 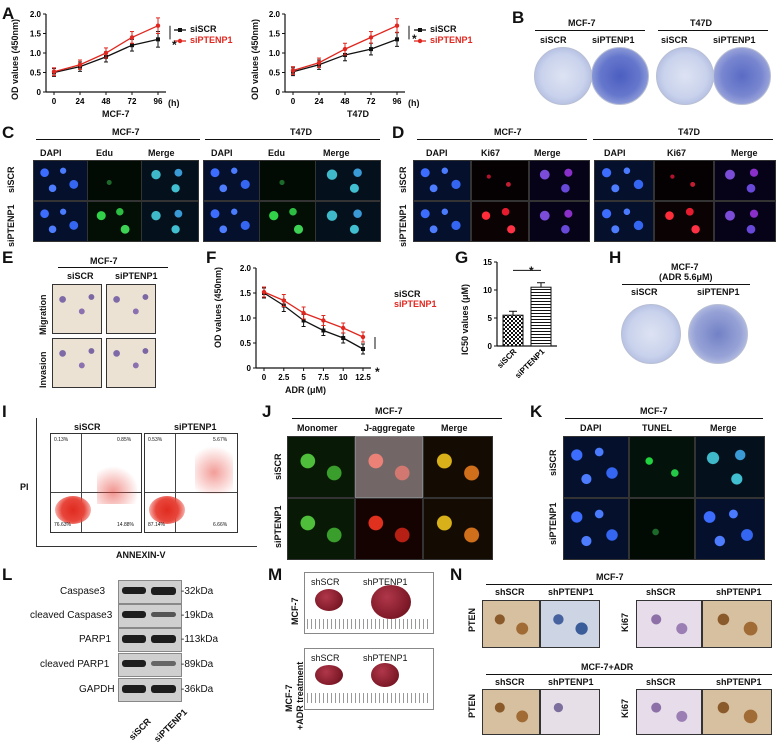 I want to click on panel-label-n: N, so click(x=456, y=574).